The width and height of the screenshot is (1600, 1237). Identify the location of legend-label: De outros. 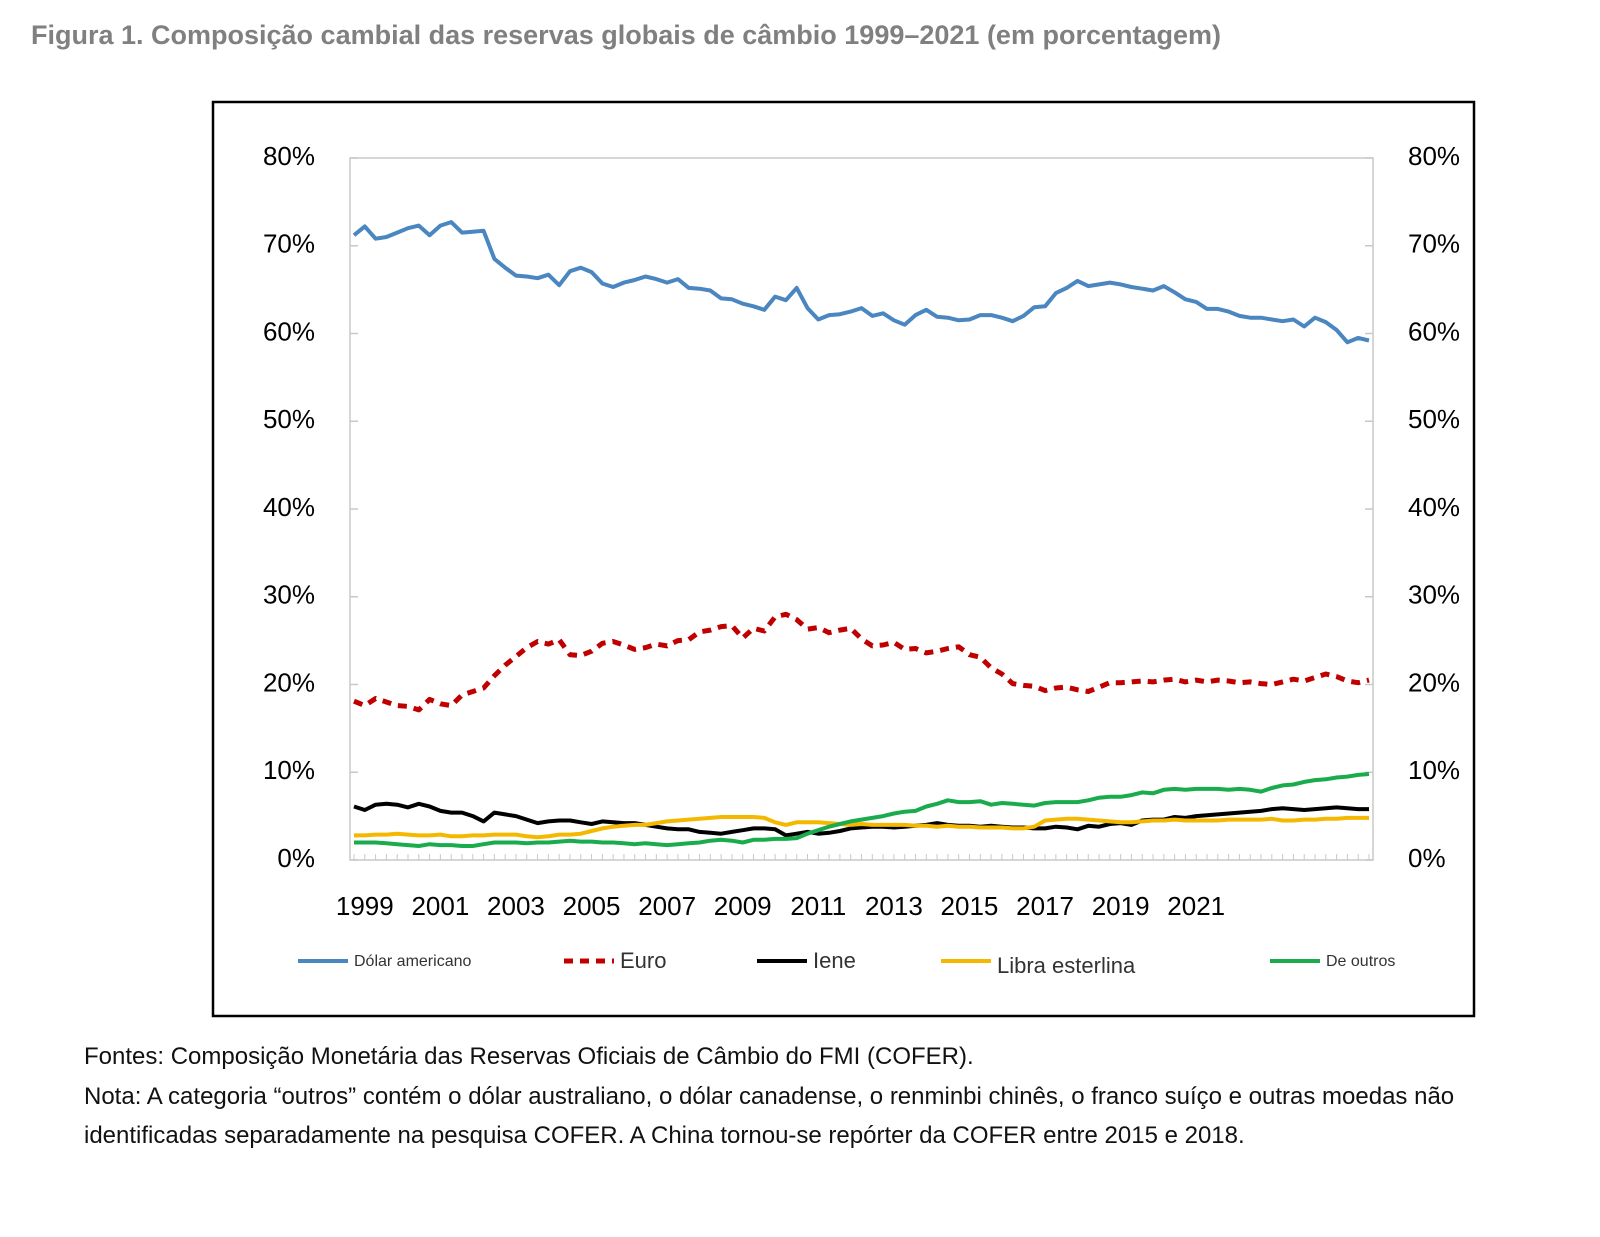
(1360, 961).